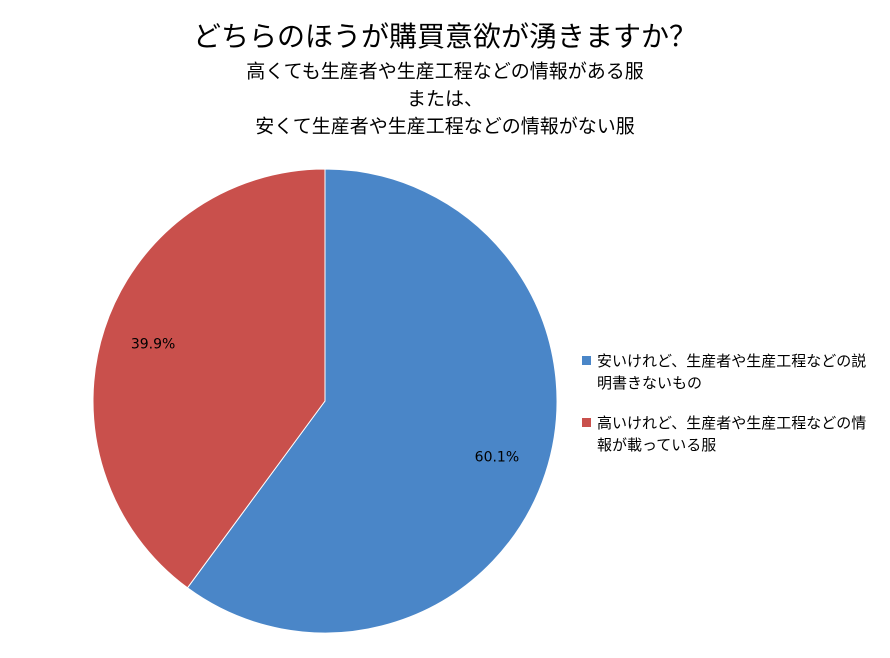 Image resolution: width=890 pixels, height=658 pixels. What do you see at coordinates (444, 72) in the screenshot?
I see `chart-subtitle: 高くても生産者や生産工程などの情報がある服` at bounding box center [444, 72].